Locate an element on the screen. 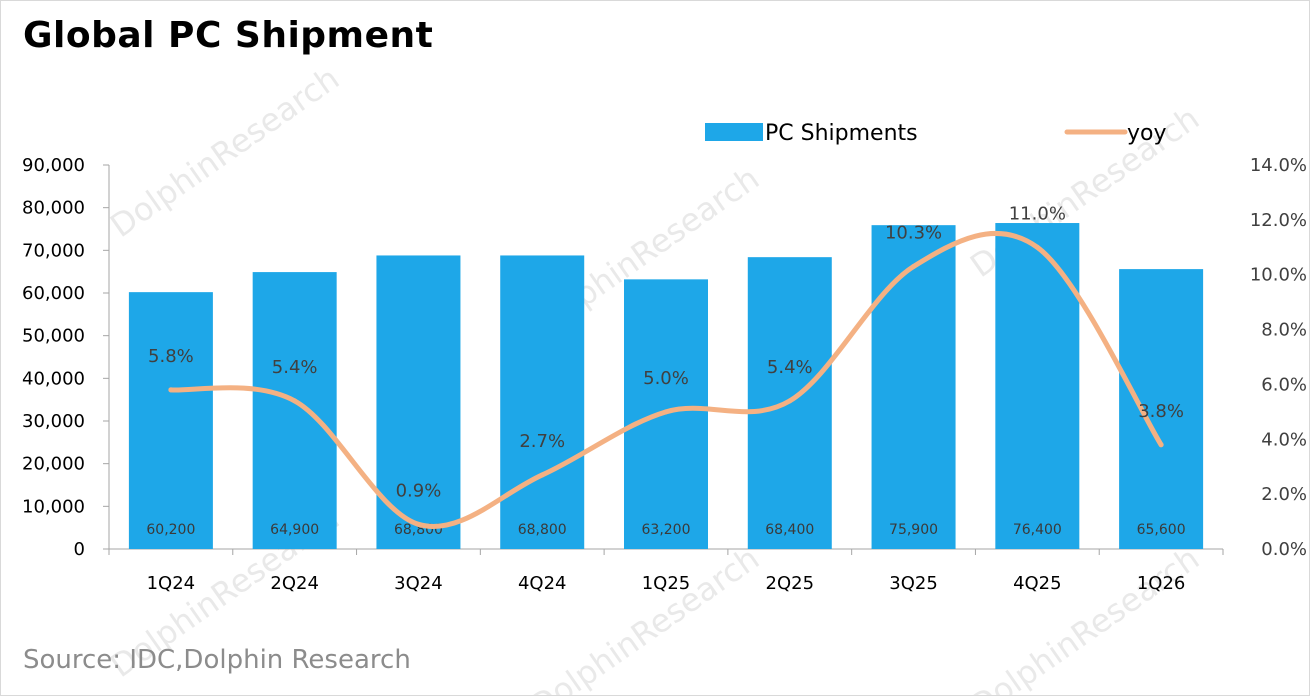 The height and width of the screenshot is (696, 1310). yoy-point-1q26 is located at coordinates (1161, 445).